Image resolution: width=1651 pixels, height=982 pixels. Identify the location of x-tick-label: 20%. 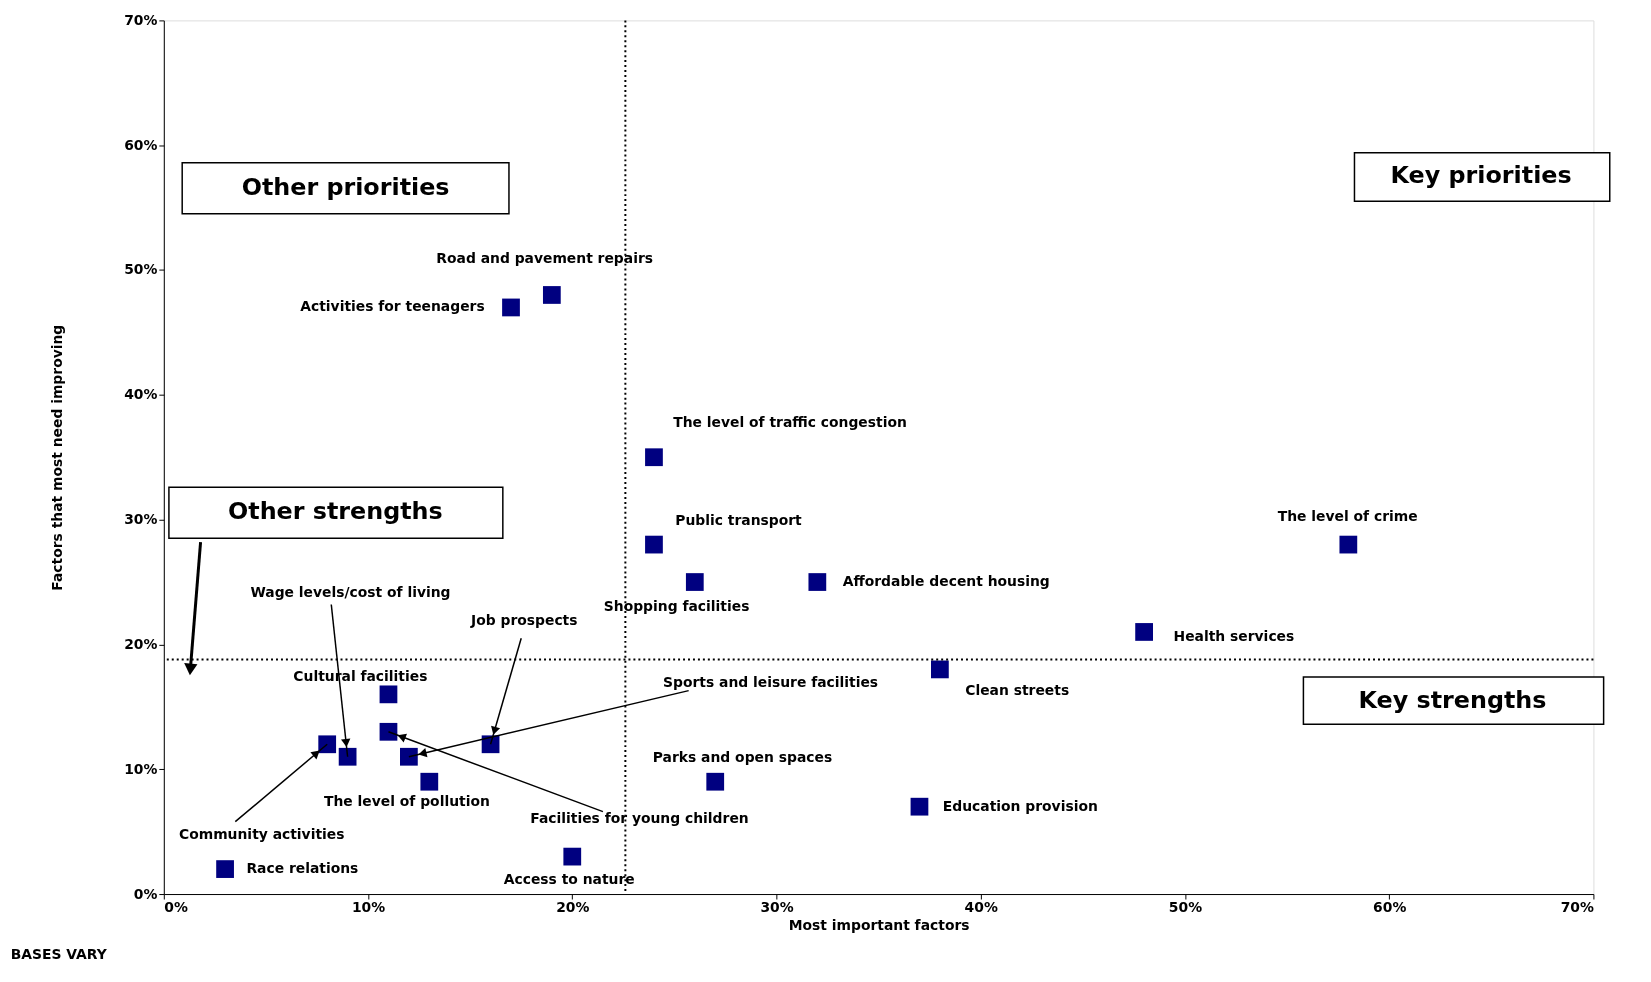
(573, 907).